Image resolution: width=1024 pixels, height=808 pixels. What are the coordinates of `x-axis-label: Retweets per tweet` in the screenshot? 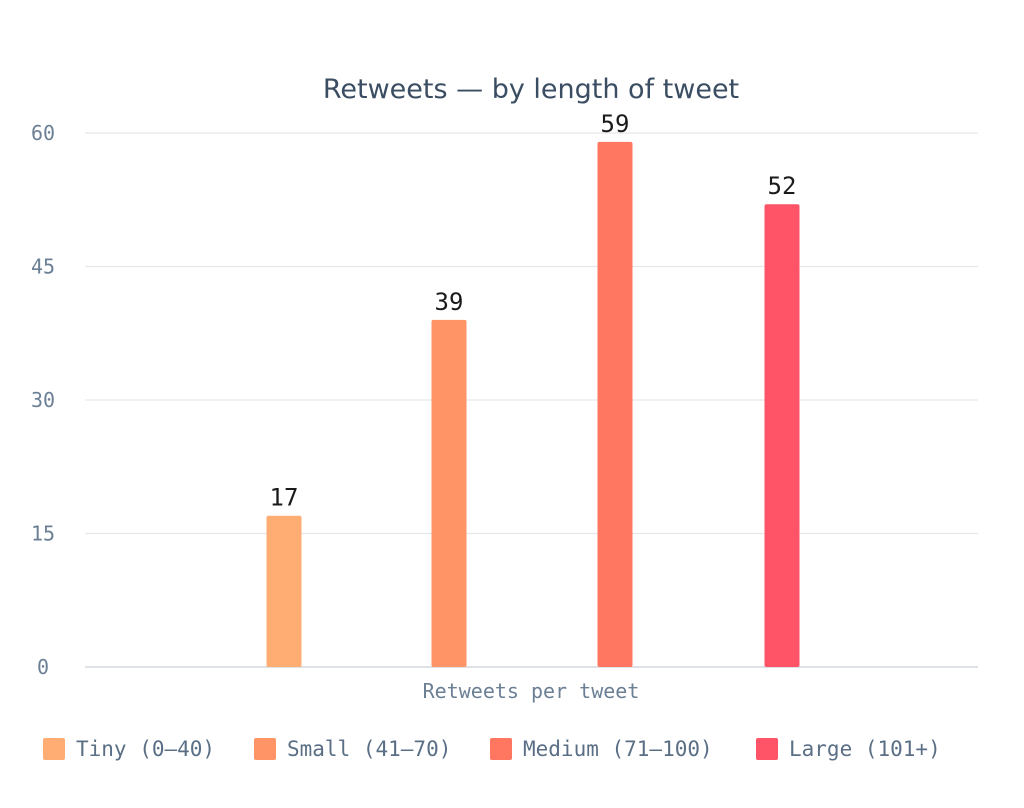 It's located at (531, 691).